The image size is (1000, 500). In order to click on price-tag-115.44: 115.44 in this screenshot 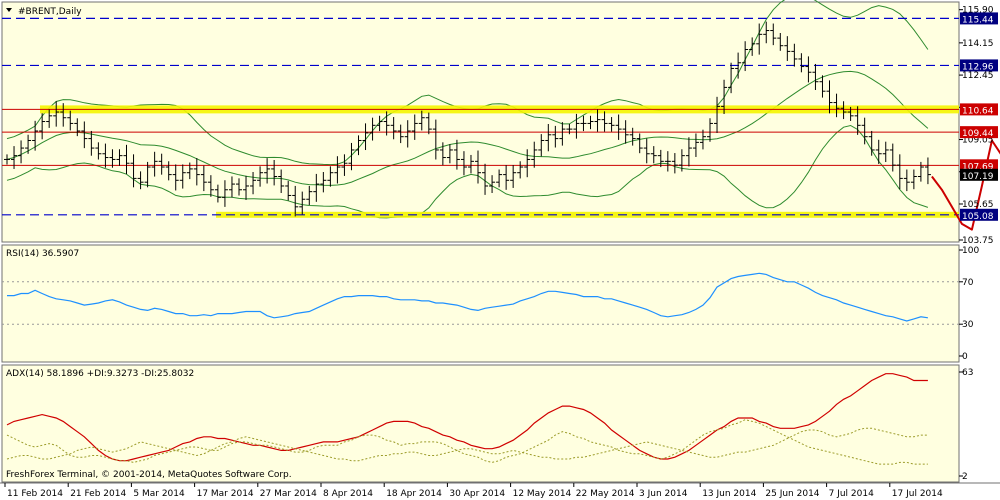, I will do `click(979, 18)`.